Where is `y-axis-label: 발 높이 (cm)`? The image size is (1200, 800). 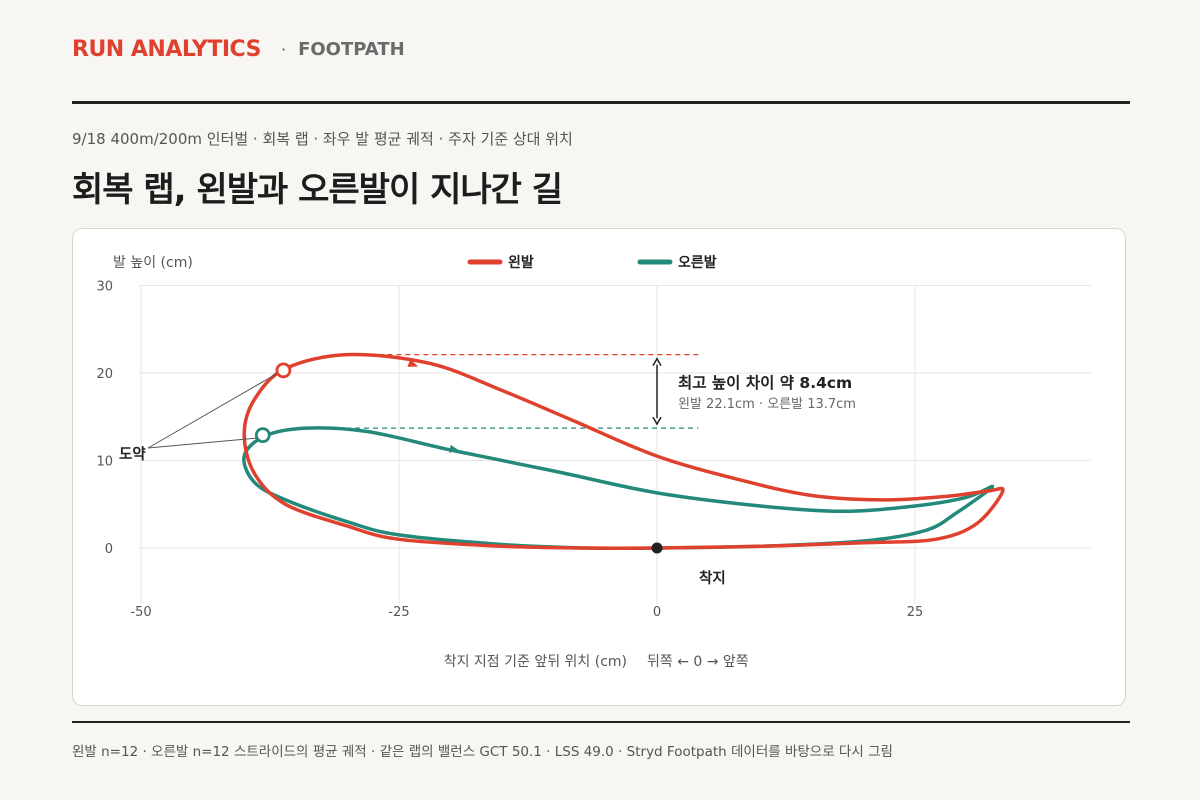
y-axis-label: 발 높이 (cm) is located at coordinates (153, 263).